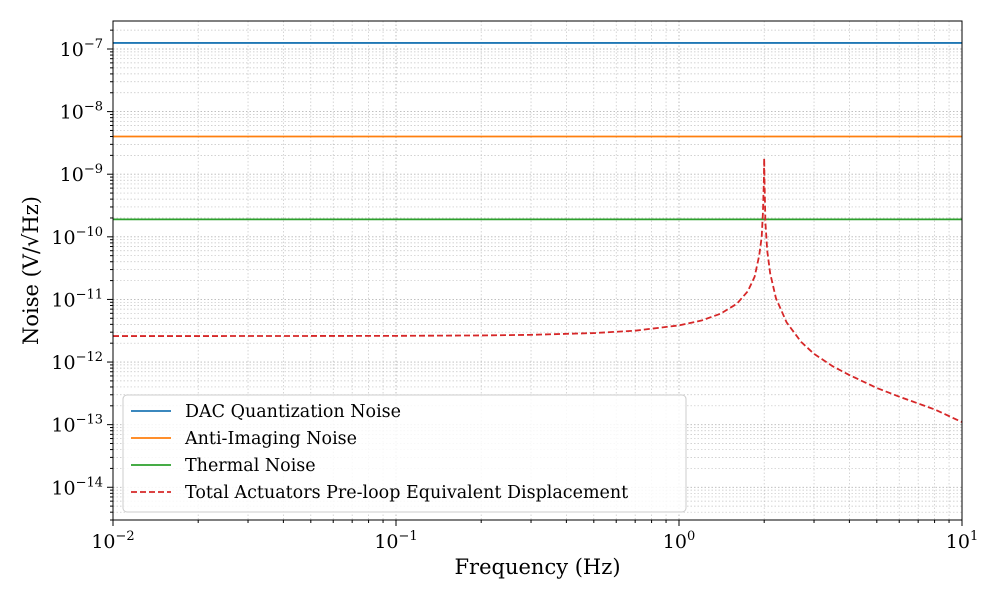  I want to click on y-tick-label: 10⁻¹³, so click(77, 425).